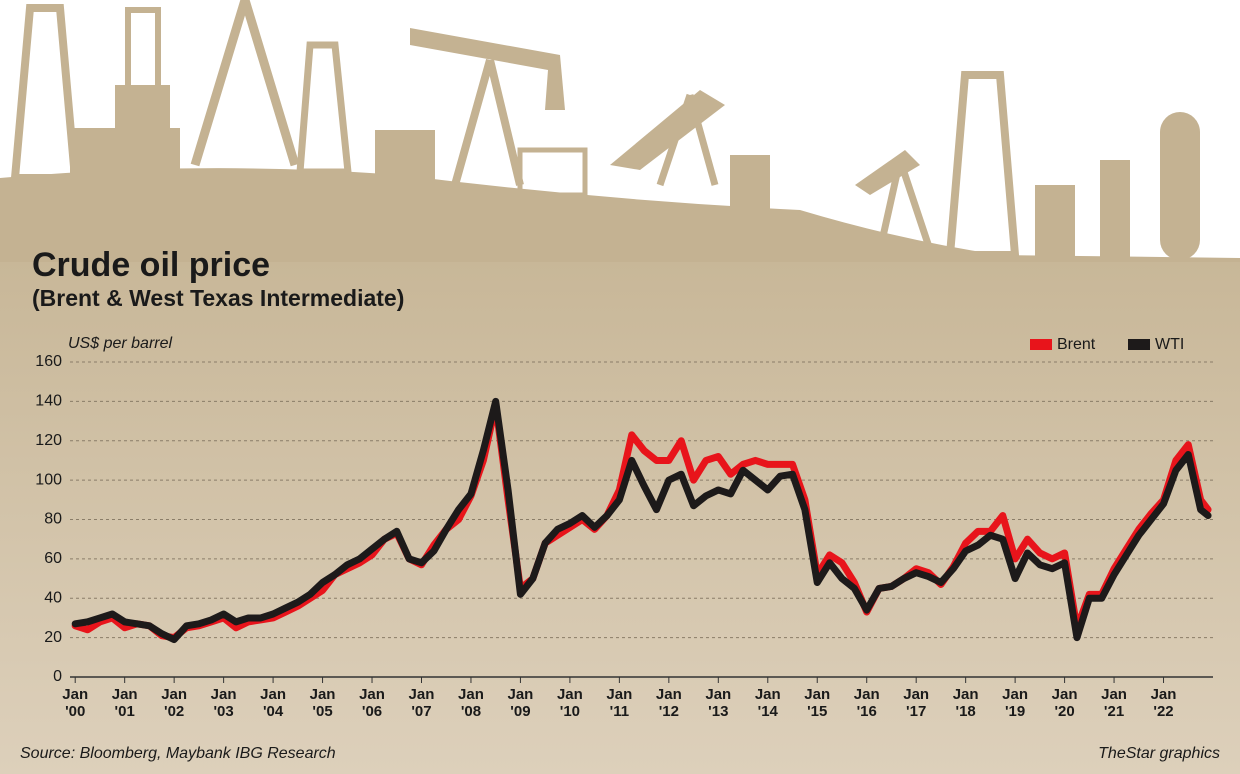 Image resolution: width=1240 pixels, height=774 pixels. Describe the element at coordinates (322, 703) in the screenshot. I see `x-tick-label: Jan '05` at that location.